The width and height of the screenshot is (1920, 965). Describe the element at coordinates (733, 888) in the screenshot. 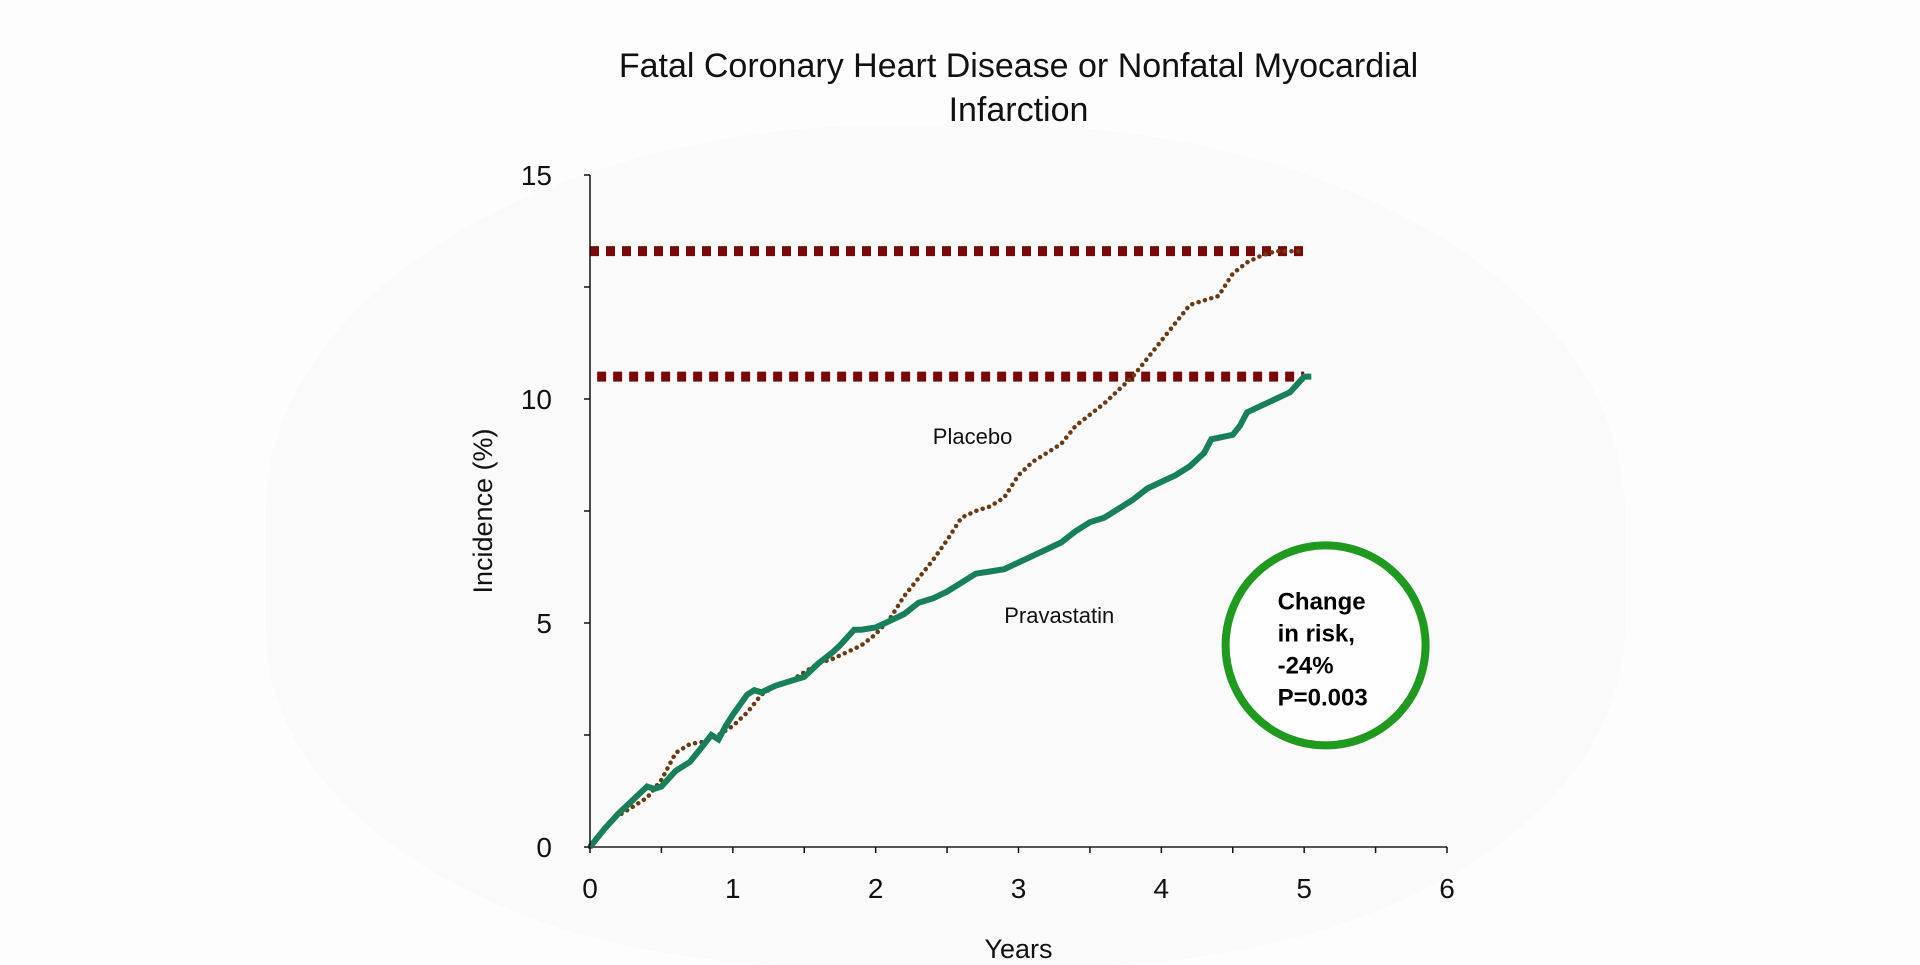

I see `x-tick-label: 1` at that location.